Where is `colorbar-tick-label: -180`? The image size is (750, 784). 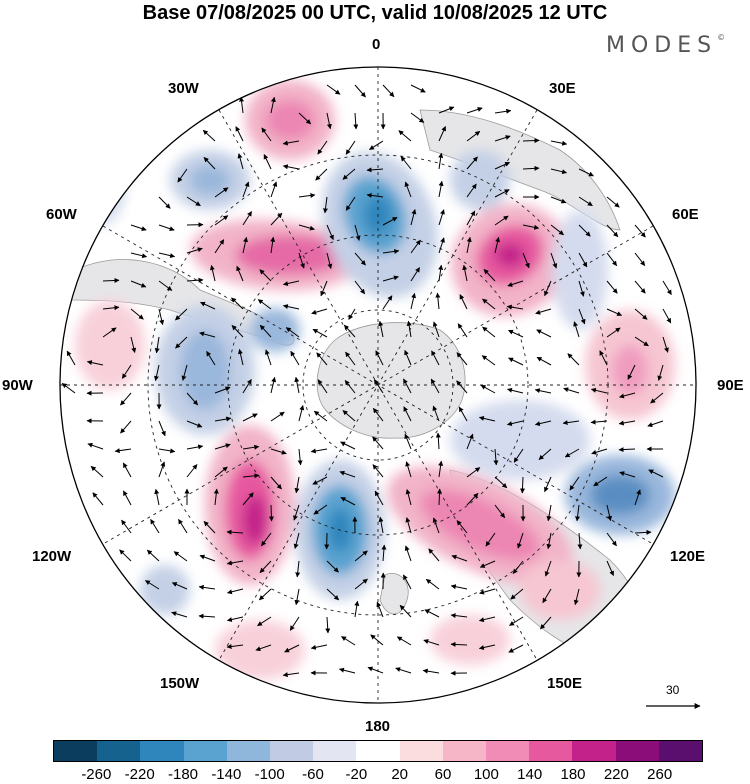 colorbar-tick-label: -180 is located at coordinates (183, 774).